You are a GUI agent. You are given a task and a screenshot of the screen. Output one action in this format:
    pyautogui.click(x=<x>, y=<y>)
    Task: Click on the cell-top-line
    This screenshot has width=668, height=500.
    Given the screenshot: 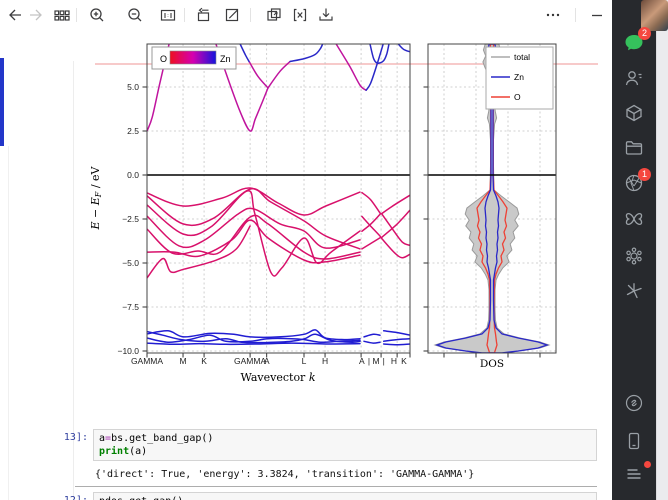 What is the action you would take?
    pyautogui.click(x=346, y=64)
    